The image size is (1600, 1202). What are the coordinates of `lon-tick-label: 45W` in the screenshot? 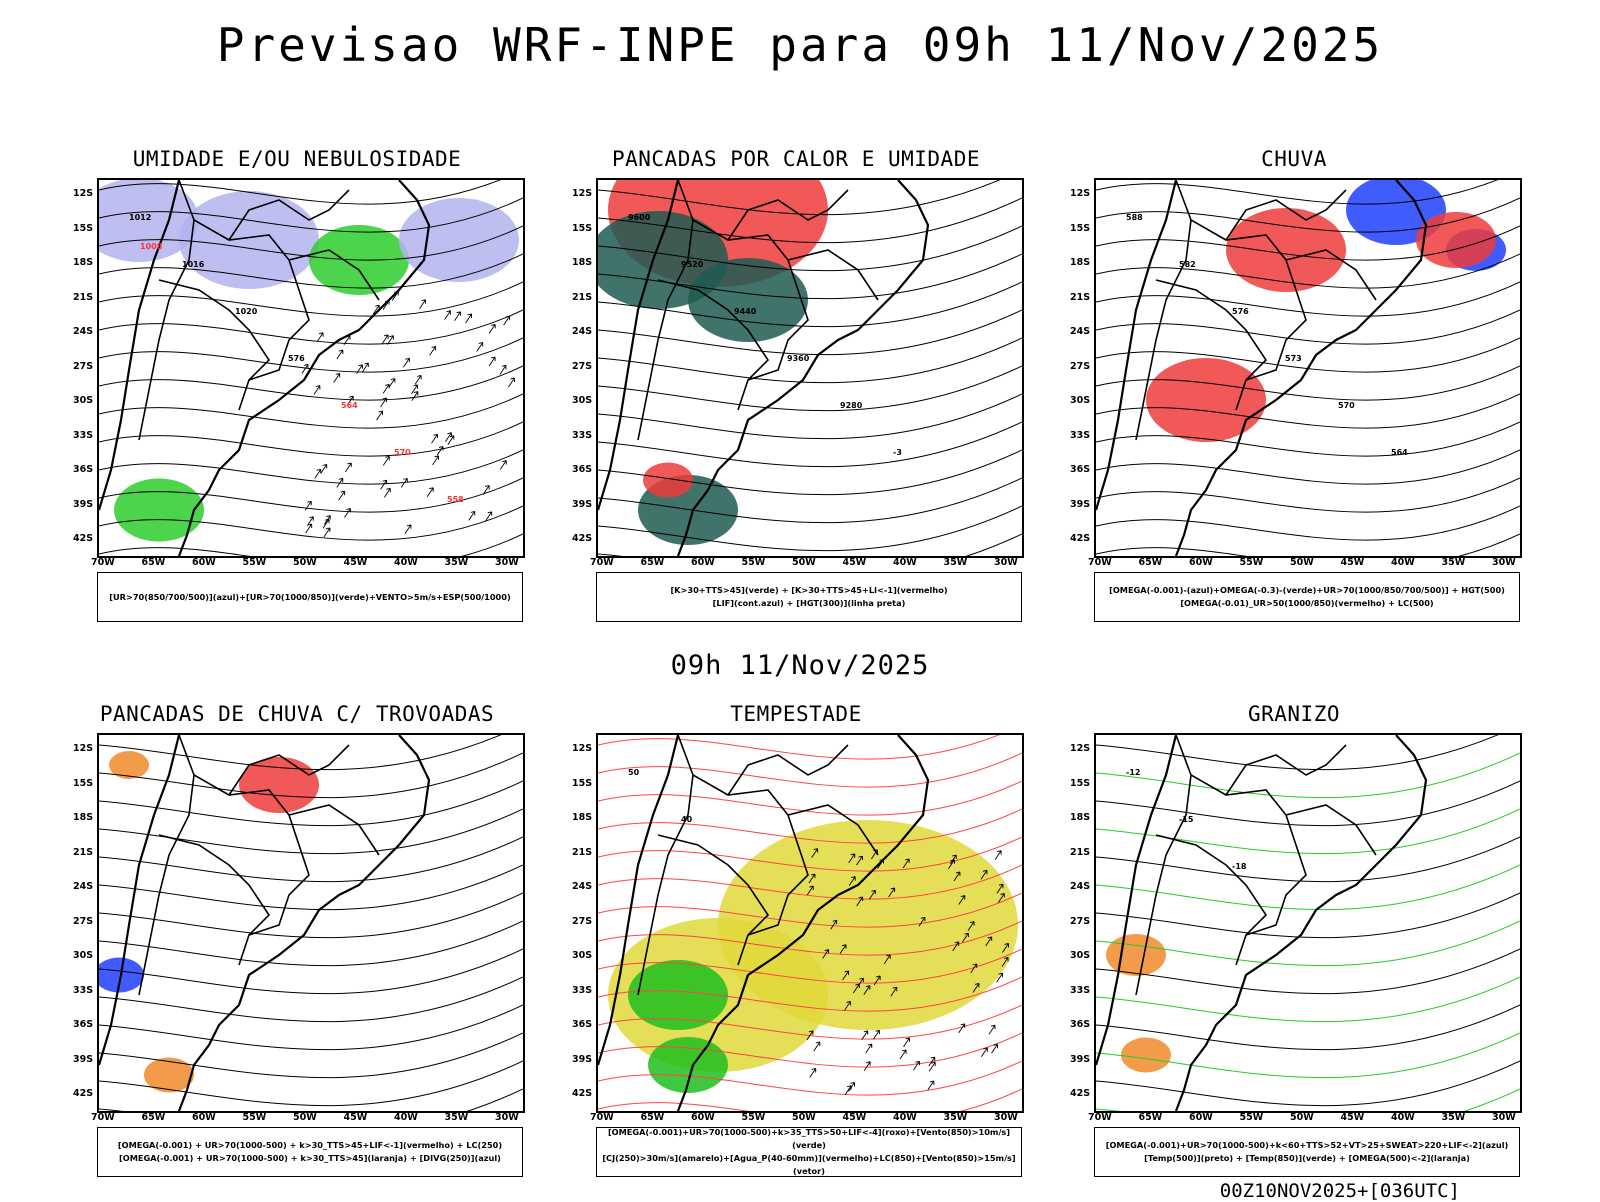 It's located at (355, 562).